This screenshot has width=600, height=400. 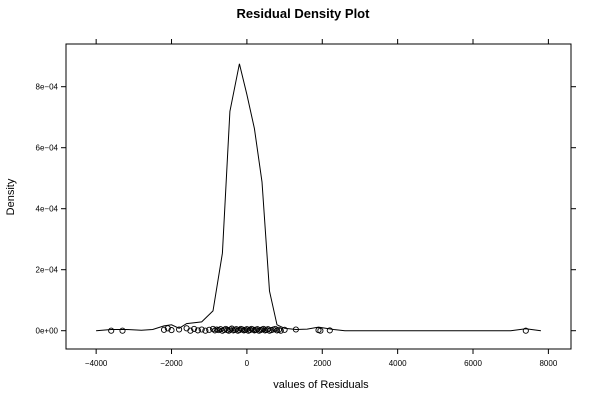 I want to click on y-axis-label: Density, so click(x=11, y=196).